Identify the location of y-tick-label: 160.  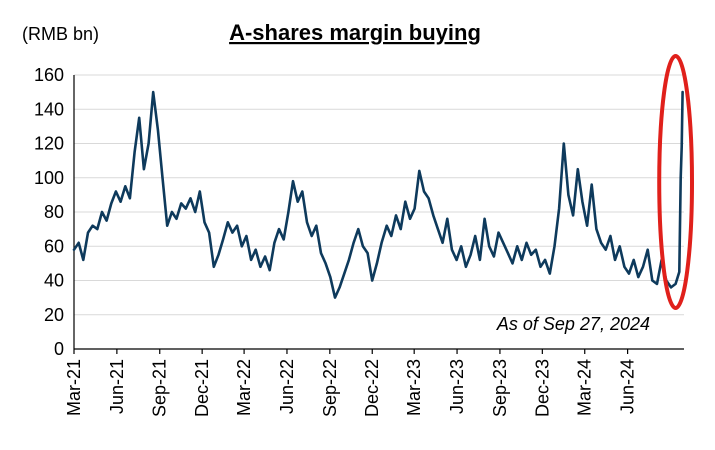
(49, 75).